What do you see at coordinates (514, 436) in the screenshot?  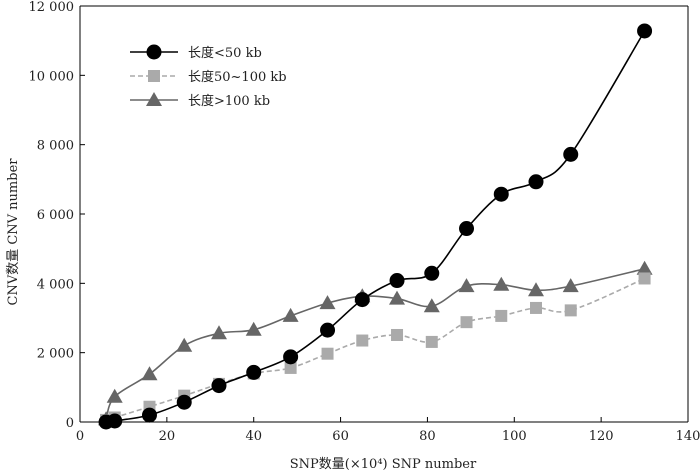 I see `x-tick-label: 100` at bounding box center [514, 436].